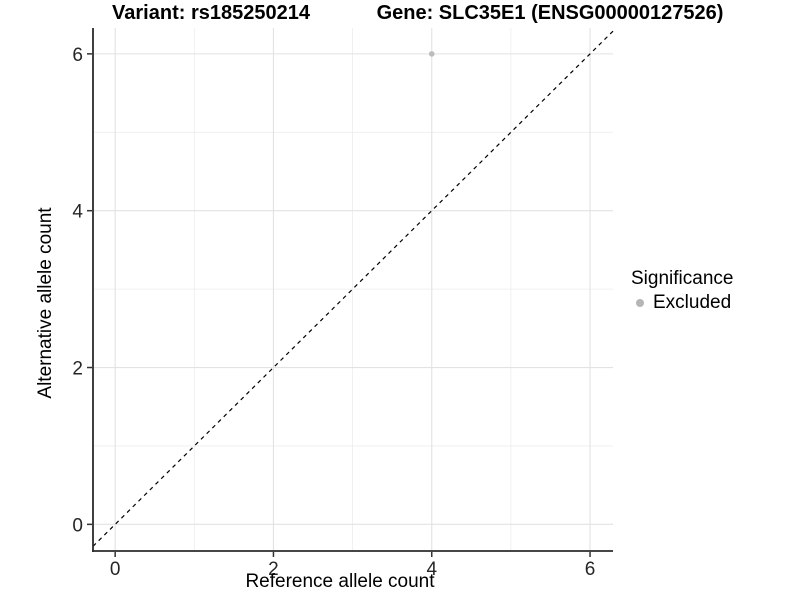 This screenshot has height=600, width=800. I want to click on x-tick-label: 0, so click(115, 569).